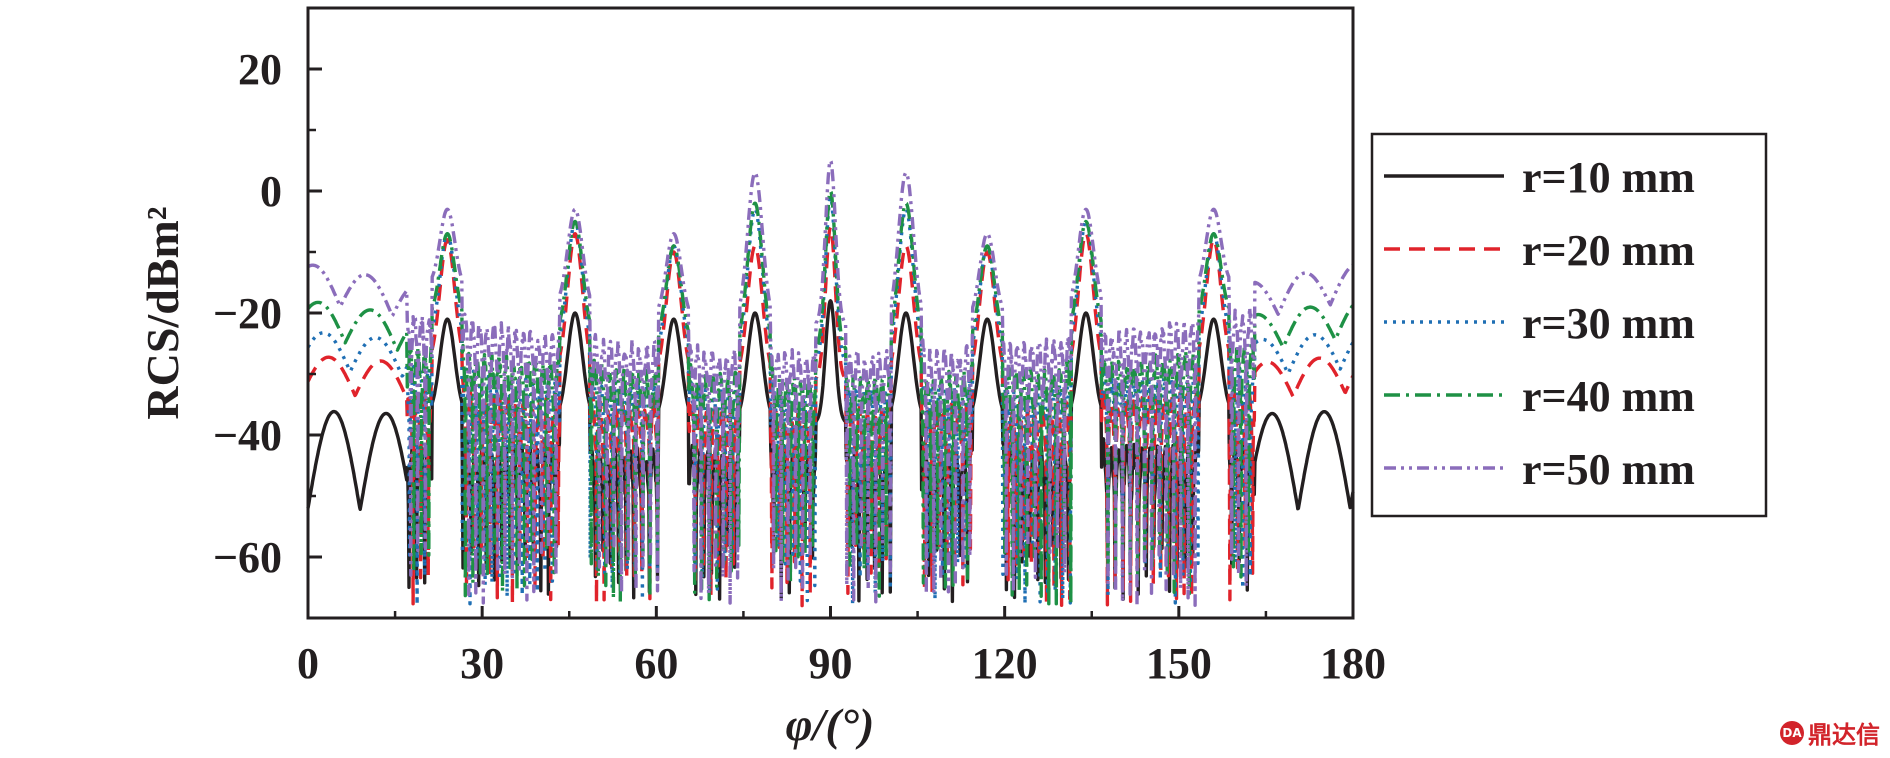  I want to click on legend-label: r=30 mm, so click(1608, 323).